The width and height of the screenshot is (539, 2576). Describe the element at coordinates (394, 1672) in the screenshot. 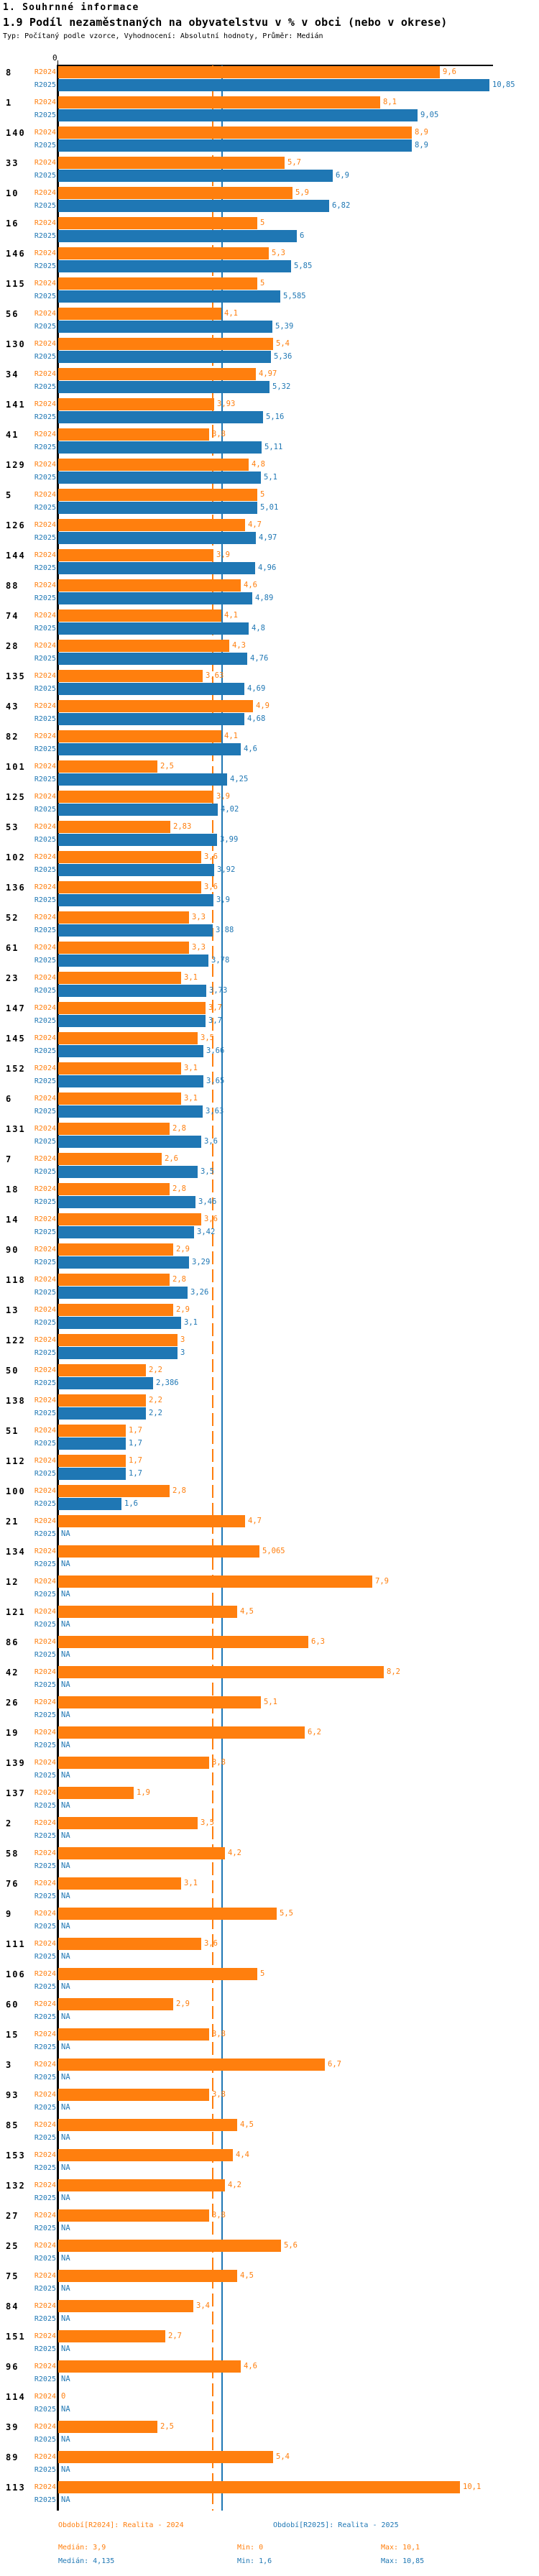

I see `value-label: 8,2` at that location.